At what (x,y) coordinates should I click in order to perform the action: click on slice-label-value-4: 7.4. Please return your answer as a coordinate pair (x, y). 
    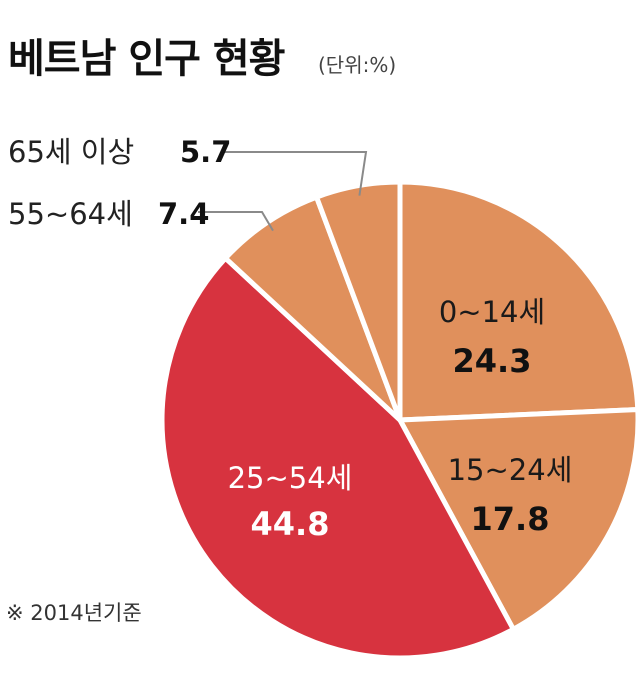
    Looking at the image, I should click on (183, 214).